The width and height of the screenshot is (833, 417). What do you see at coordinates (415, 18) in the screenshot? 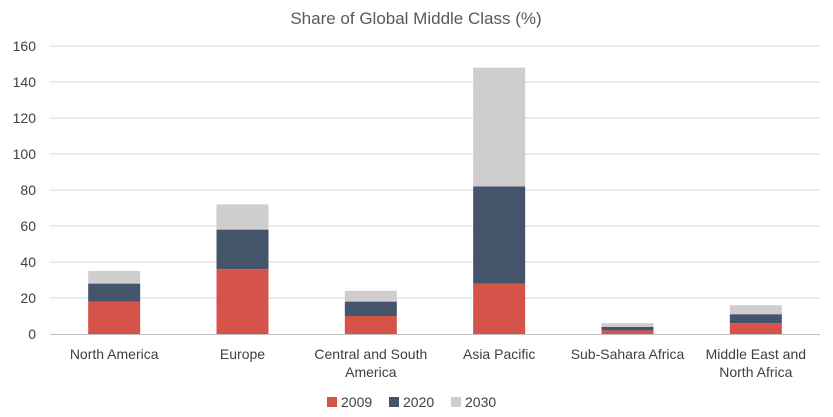
I see `chart-title: Share of Global Middle Class (%)` at bounding box center [415, 18].